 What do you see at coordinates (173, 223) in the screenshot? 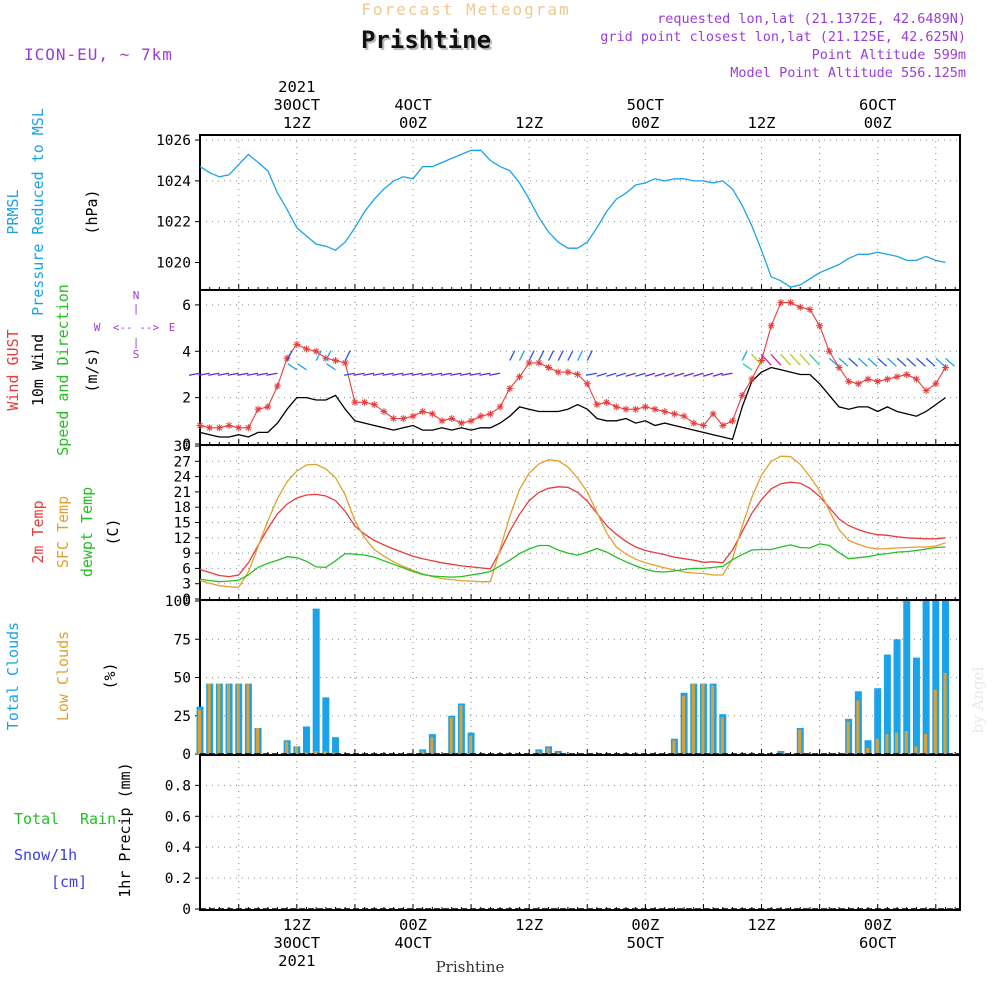
I see `y-tick-label: 1022` at bounding box center [173, 223].